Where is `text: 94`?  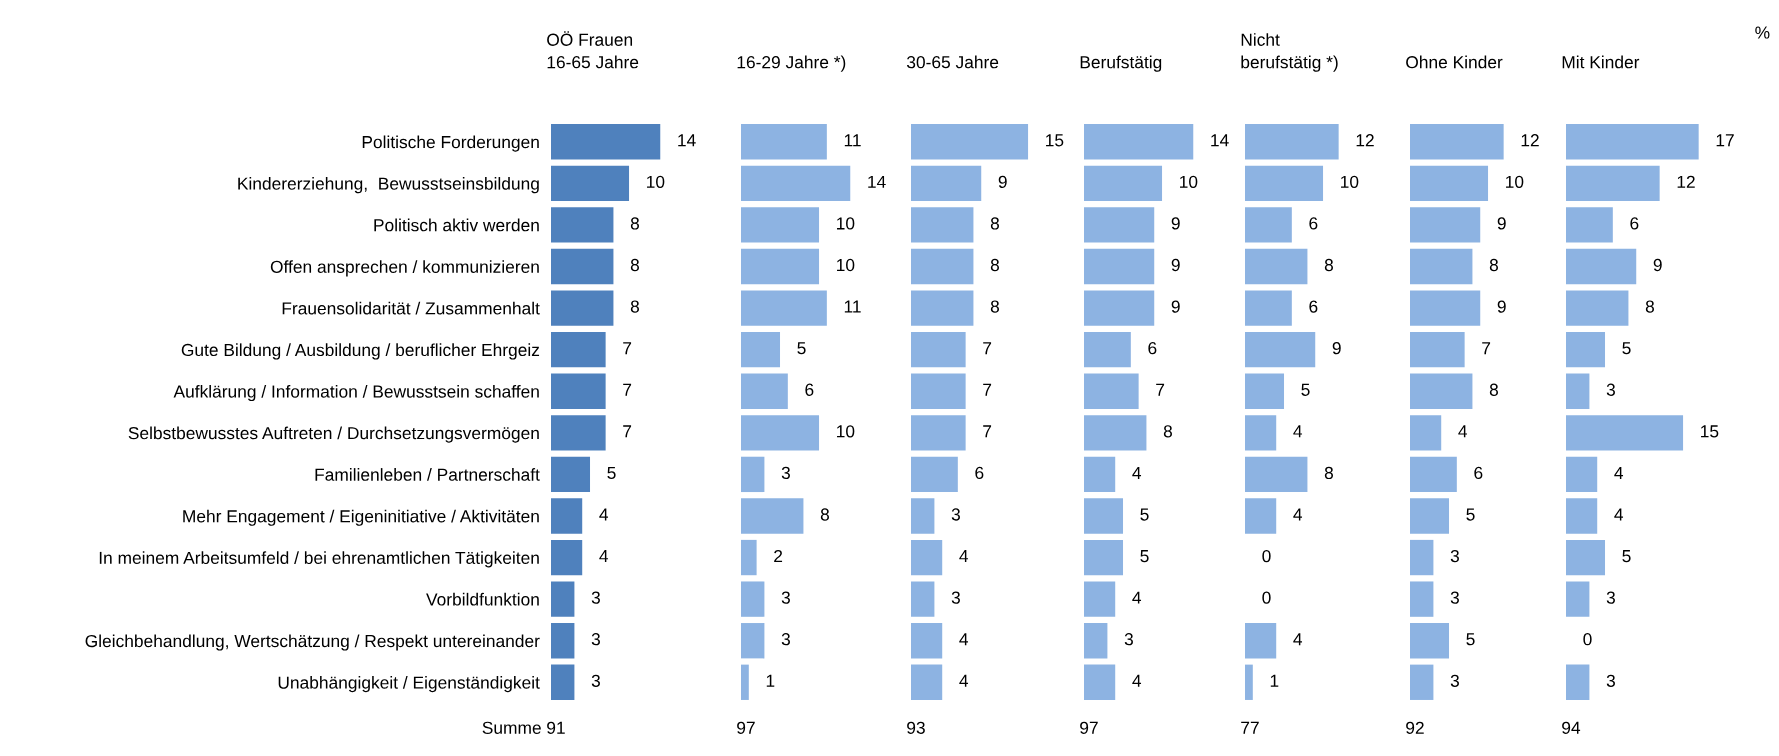
text: 94 is located at coordinates (1571, 727).